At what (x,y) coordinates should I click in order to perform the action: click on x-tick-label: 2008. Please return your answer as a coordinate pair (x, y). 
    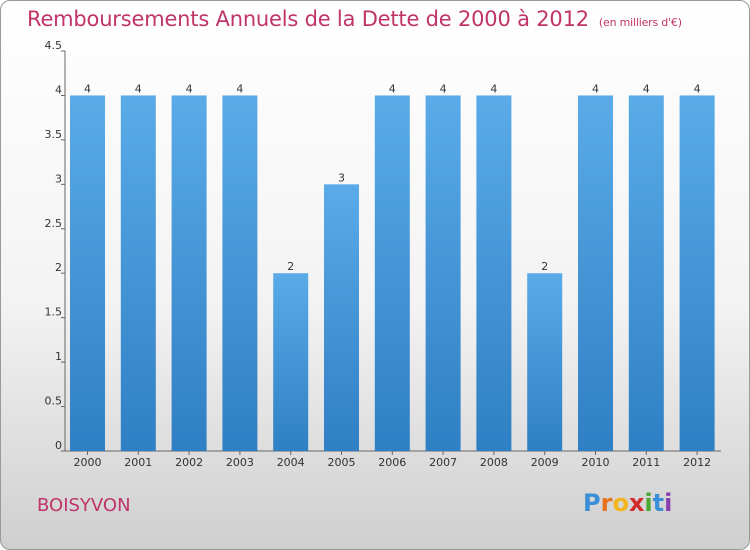
    Looking at the image, I should click on (494, 462).